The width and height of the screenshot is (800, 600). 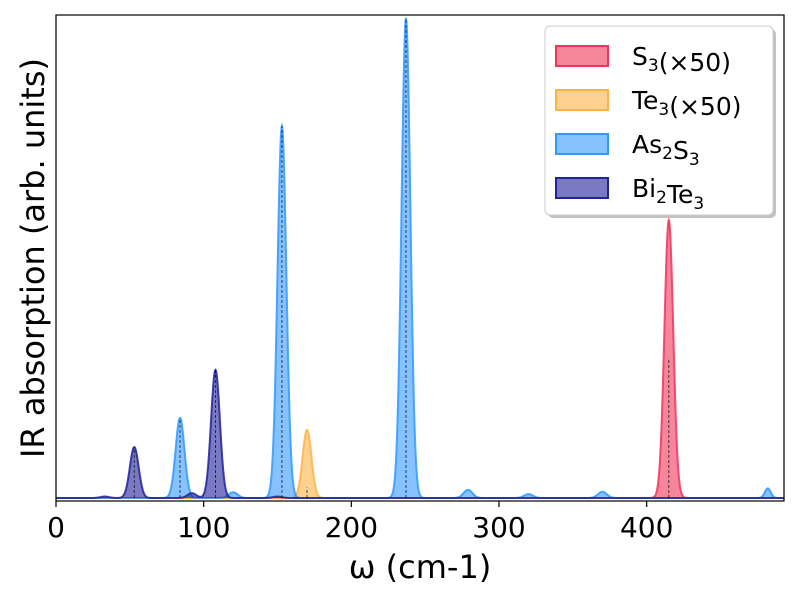 I want to click on x-tick-label: 0, so click(x=56, y=527).